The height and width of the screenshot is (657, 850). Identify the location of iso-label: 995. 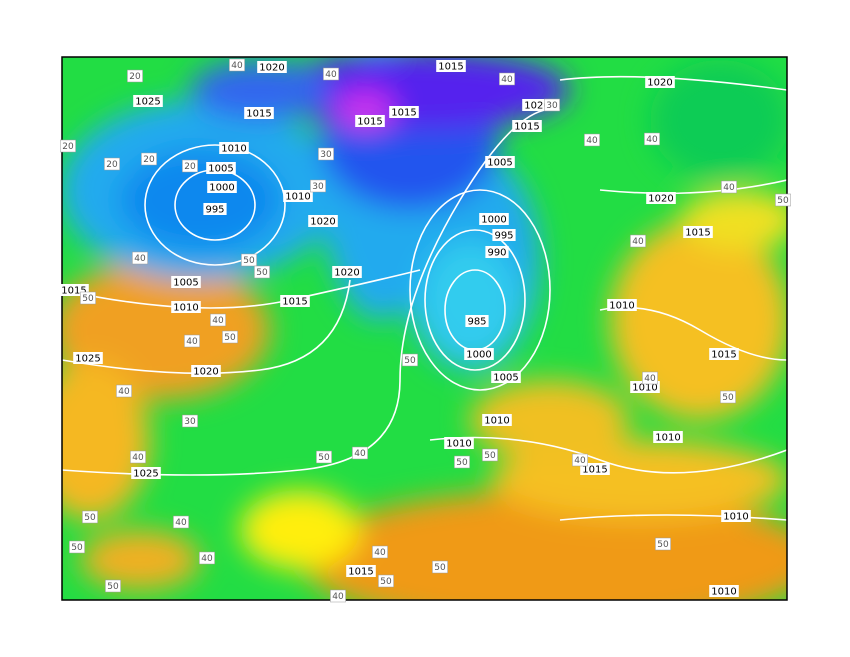
(214, 210).